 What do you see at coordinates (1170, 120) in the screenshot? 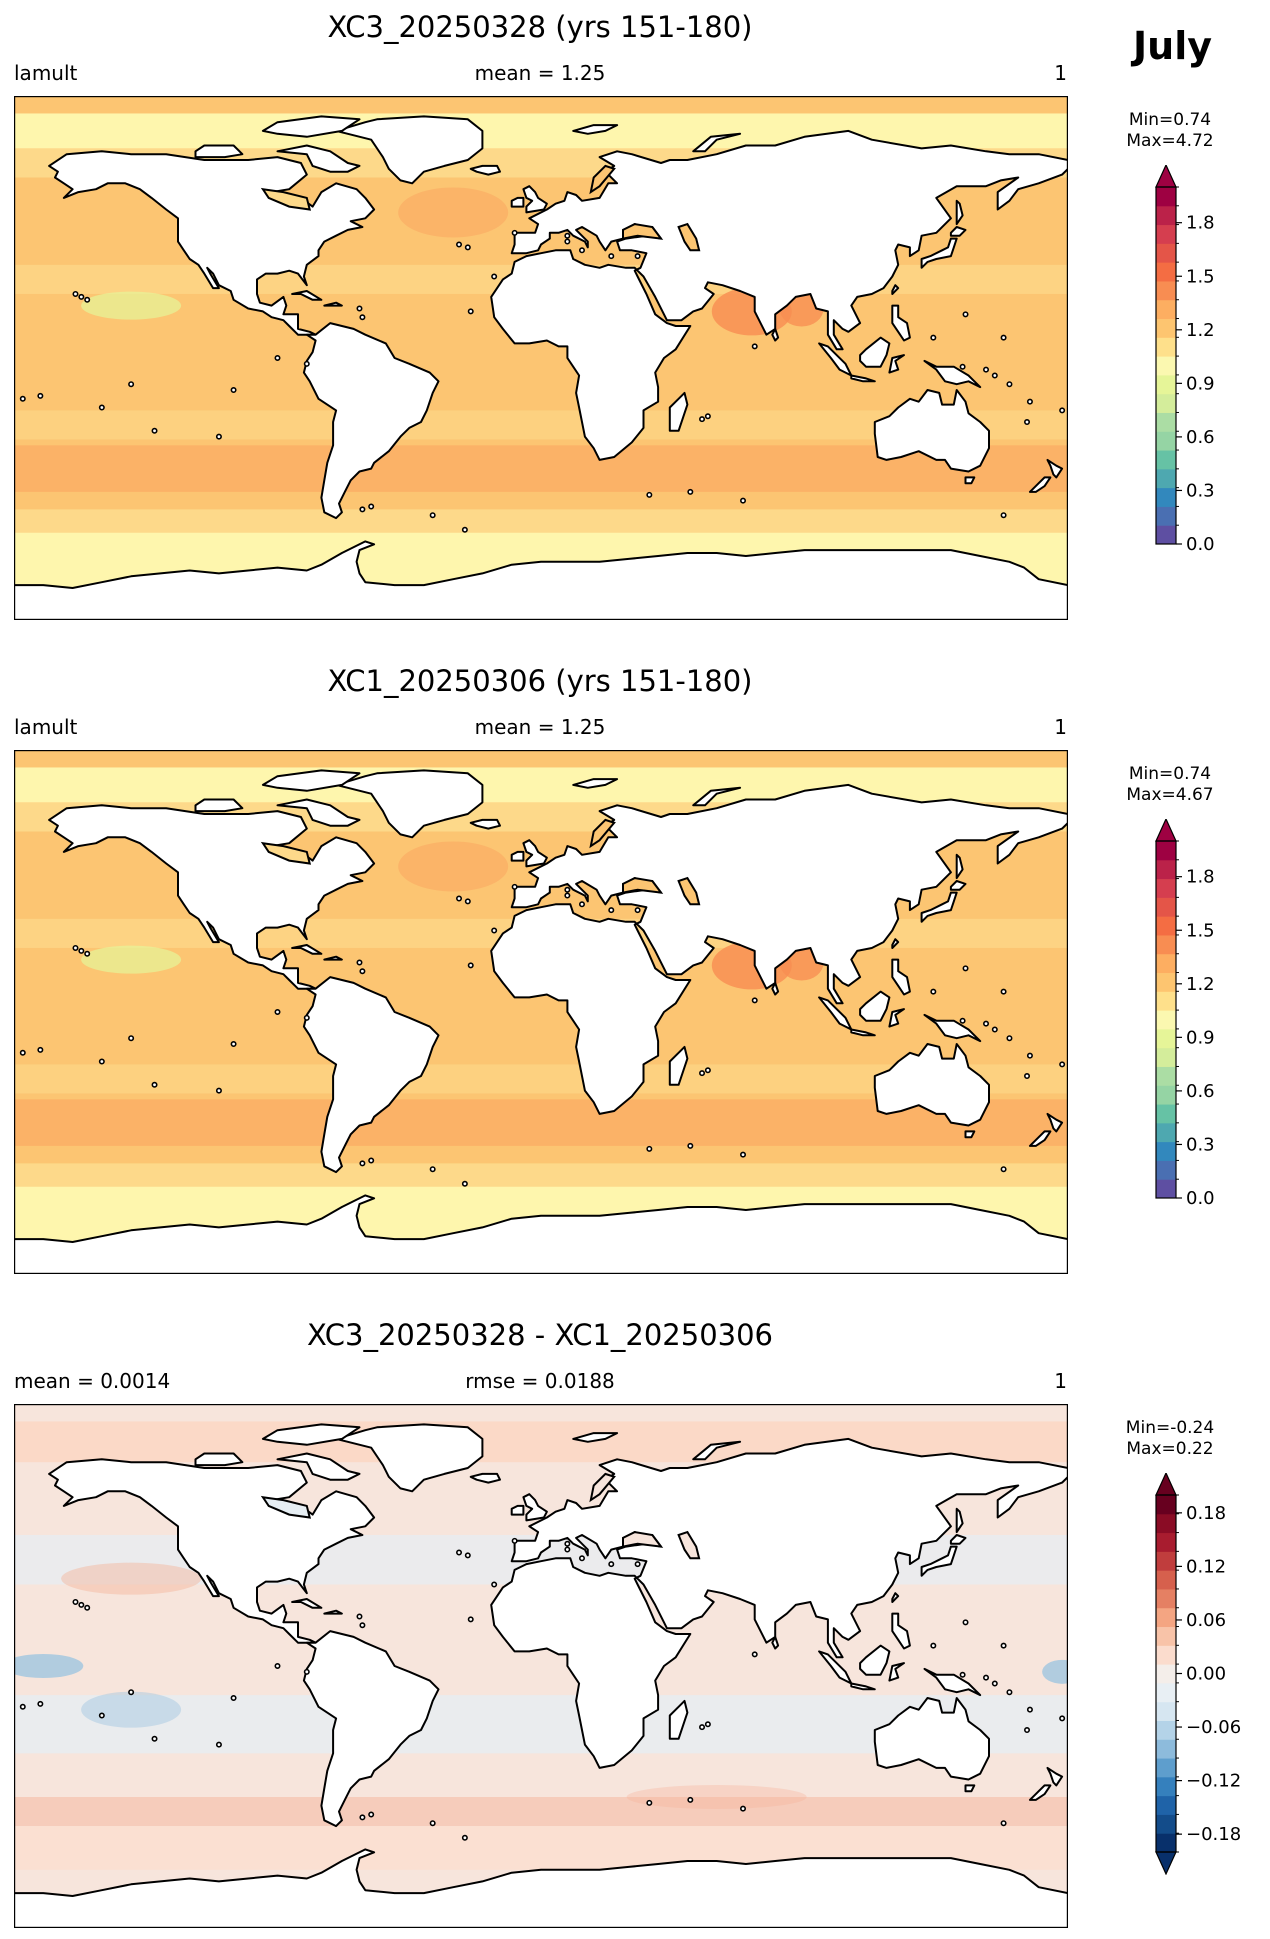
I see `panel-1-min-label: Min=0.74` at bounding box center [1170, 120].